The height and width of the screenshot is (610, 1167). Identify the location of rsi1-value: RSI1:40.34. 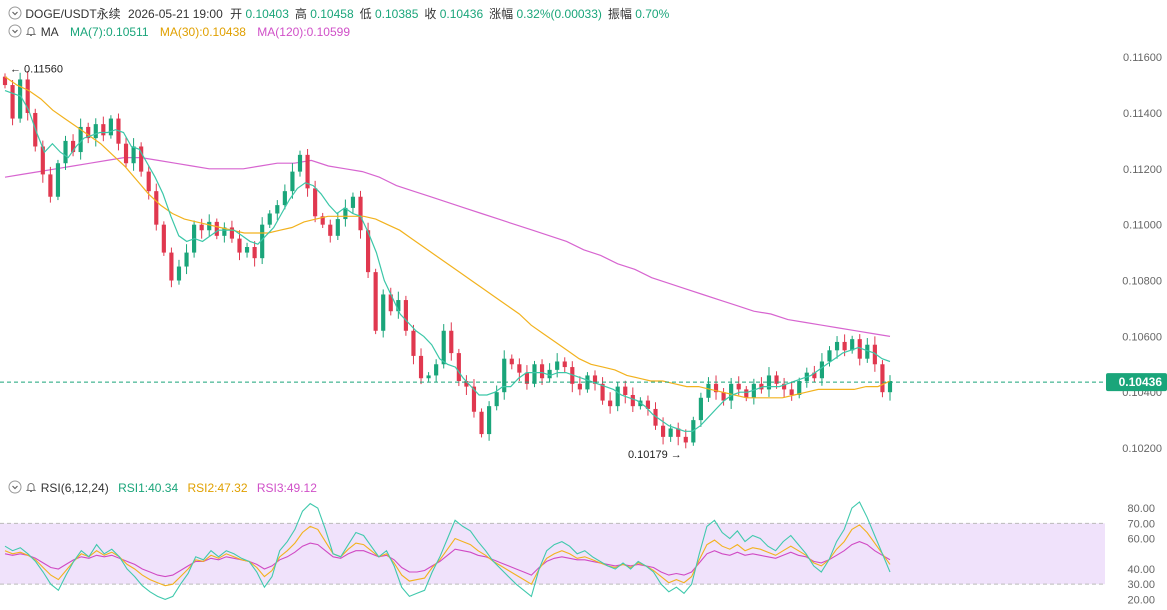
(148, 488).